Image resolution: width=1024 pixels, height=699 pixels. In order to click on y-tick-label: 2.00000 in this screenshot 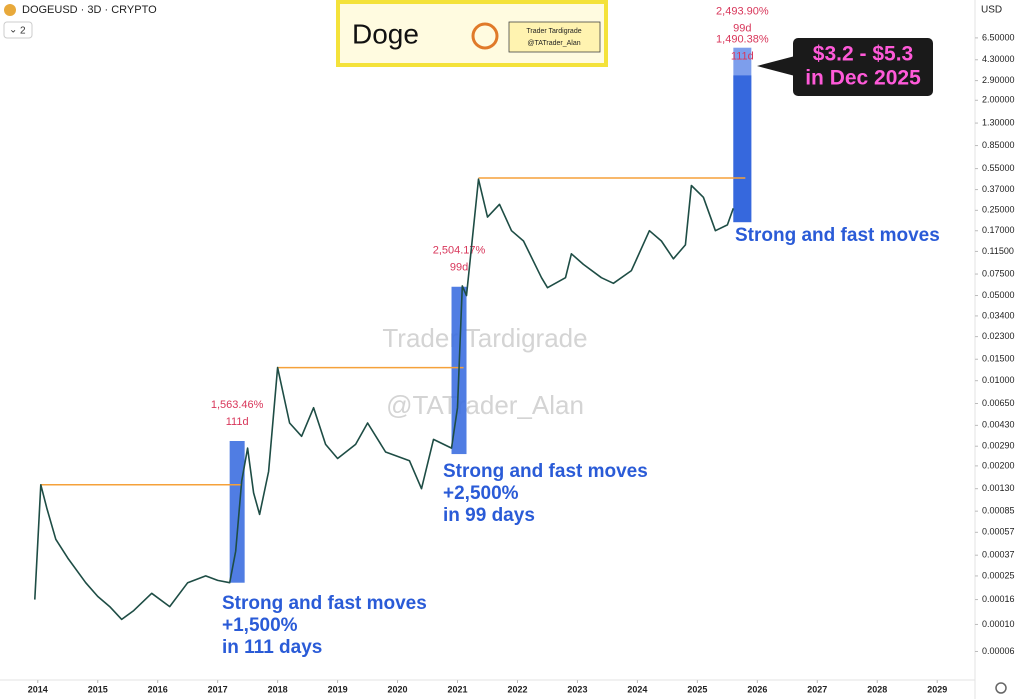, I will do `click(998, 100)`.